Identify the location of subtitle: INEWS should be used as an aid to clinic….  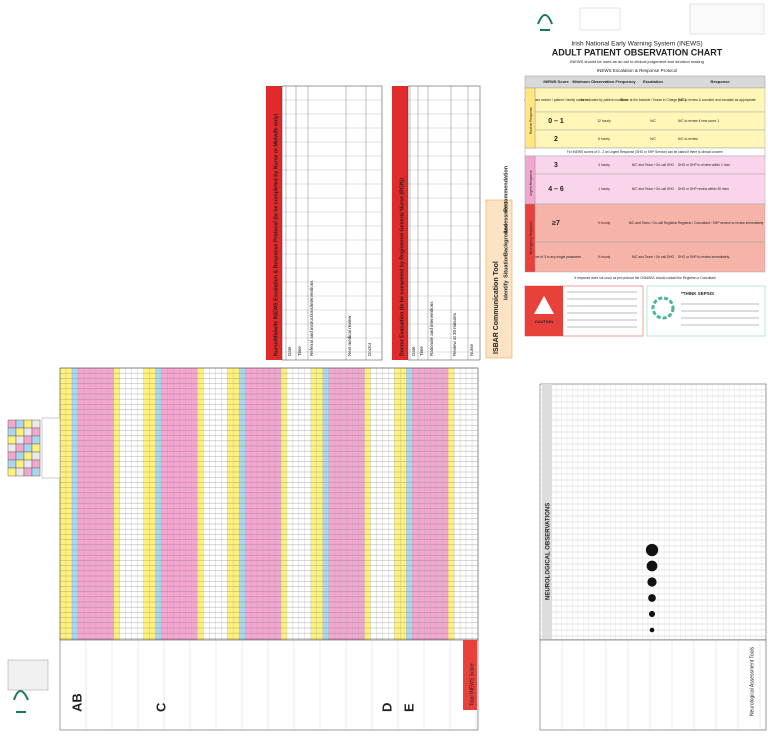
(637, 61).